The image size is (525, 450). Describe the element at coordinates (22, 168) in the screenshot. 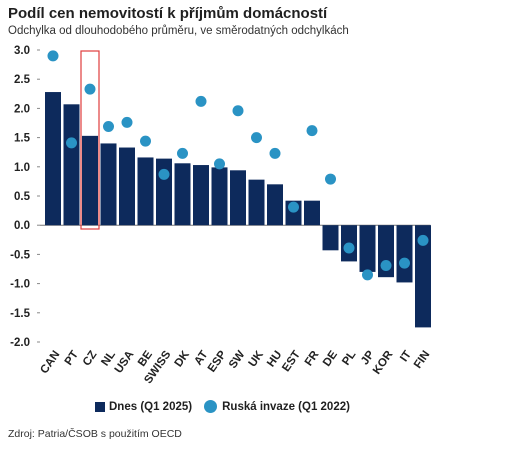

I see `y-tick-label: 1.0` at that location.